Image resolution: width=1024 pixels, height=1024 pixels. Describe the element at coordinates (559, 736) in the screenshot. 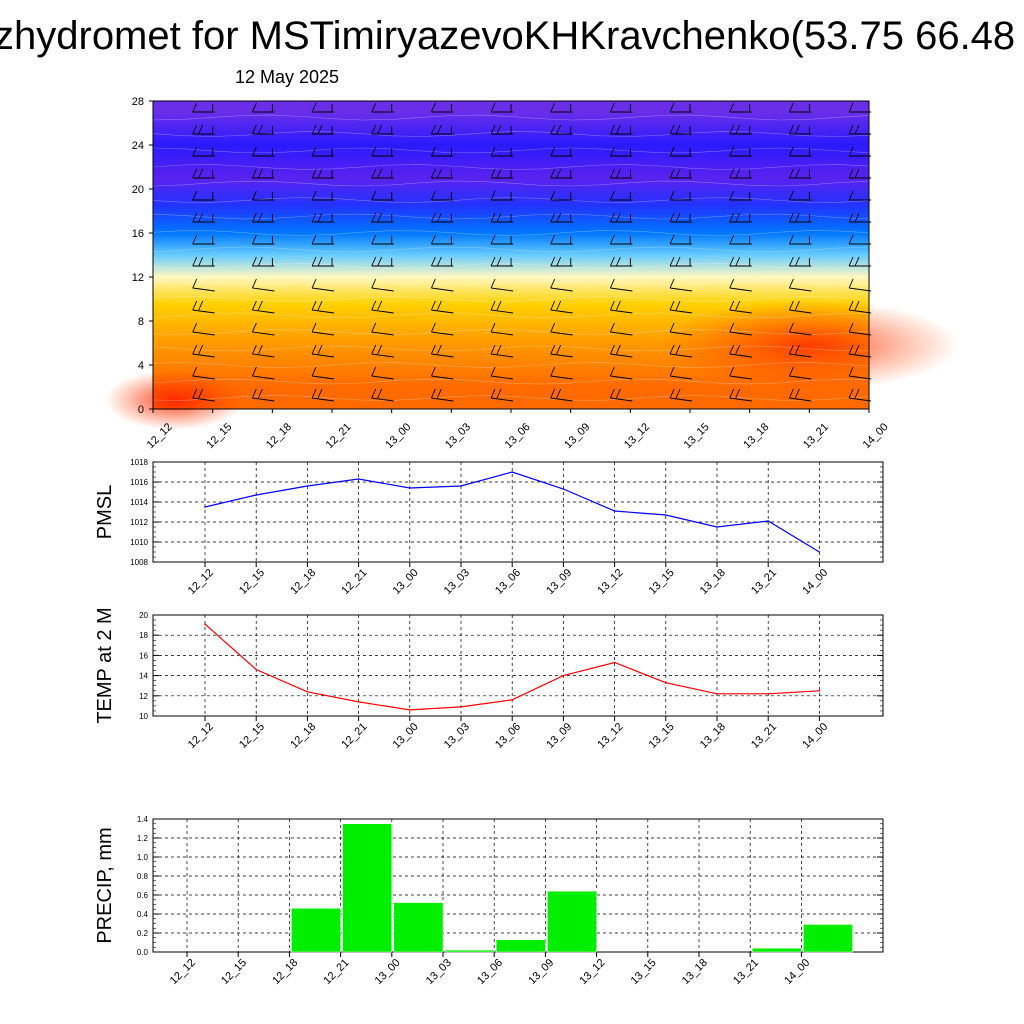

I see `x-tick-label: 13_09` at that location.